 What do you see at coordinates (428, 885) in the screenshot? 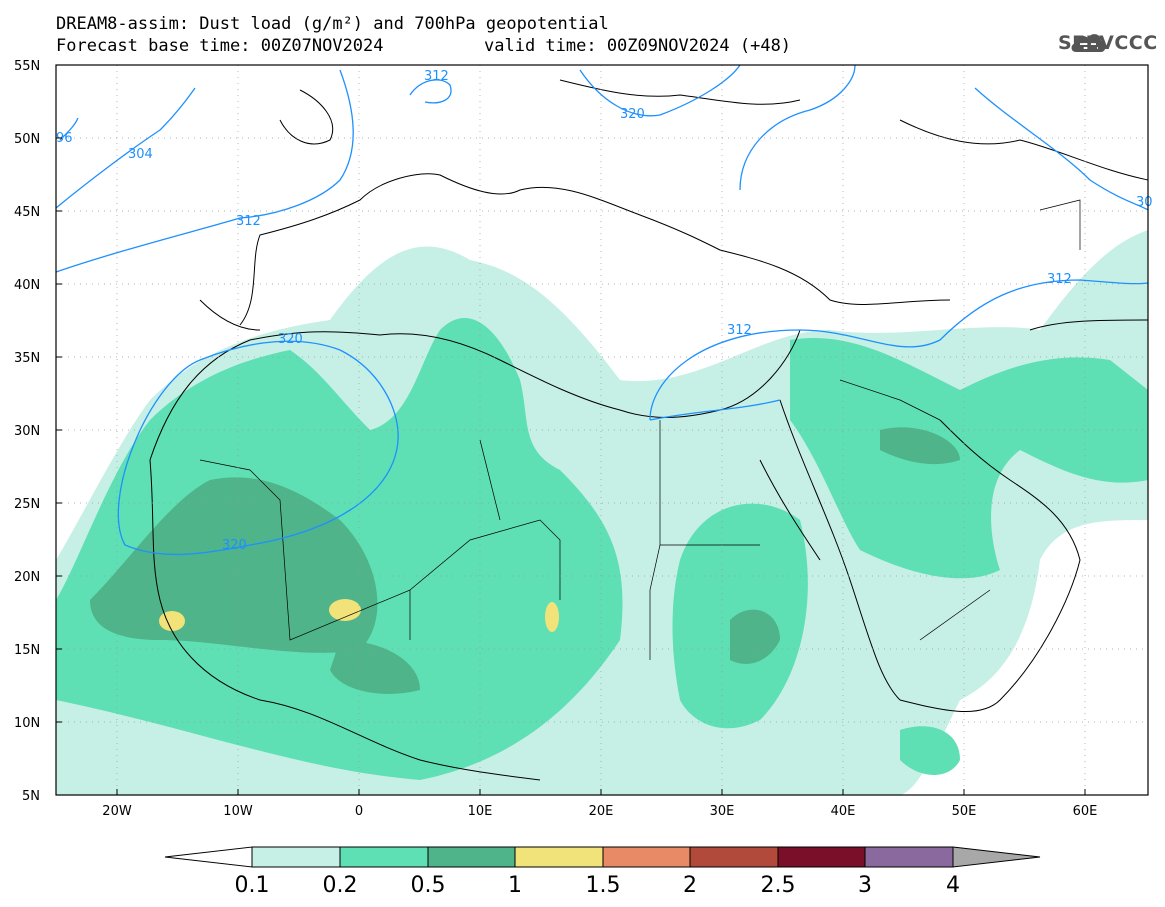
I see `colorbar-label: 0.5` at bounding box center [428, 885].